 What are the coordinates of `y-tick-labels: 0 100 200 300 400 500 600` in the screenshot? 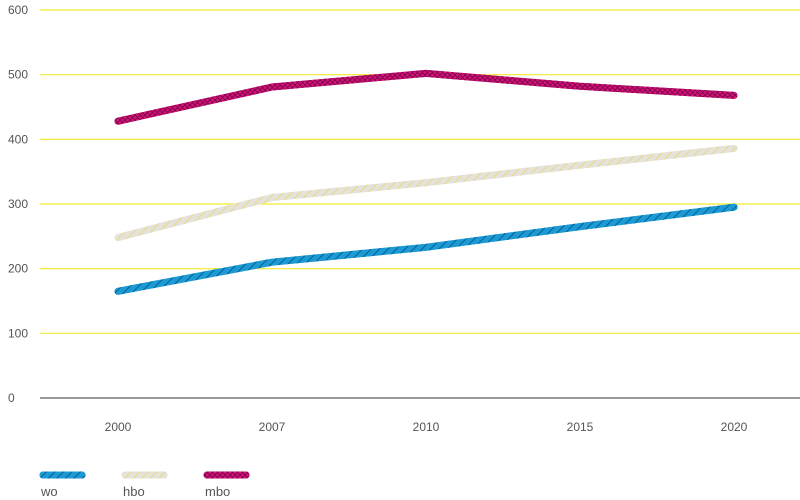 It's located at (18, 204).